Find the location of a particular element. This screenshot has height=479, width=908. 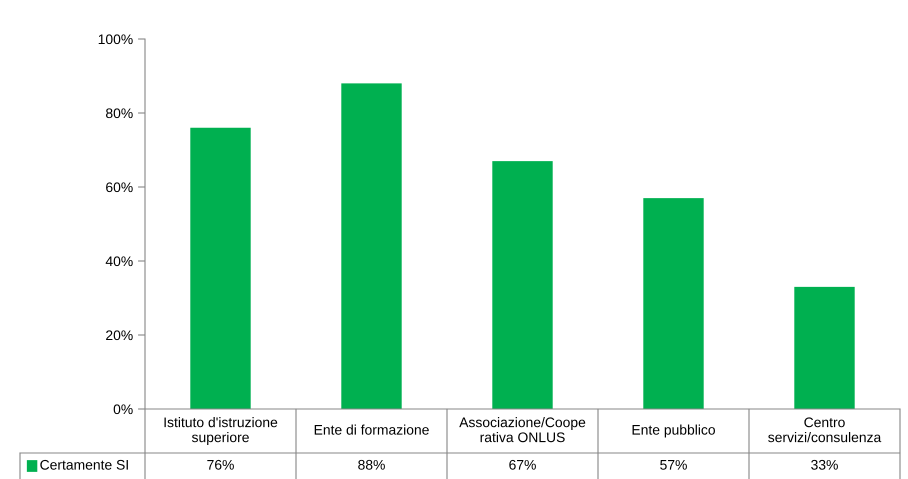

x-tick-label: Istituto d'istruzione superiore is located at coordinates (221, 431).